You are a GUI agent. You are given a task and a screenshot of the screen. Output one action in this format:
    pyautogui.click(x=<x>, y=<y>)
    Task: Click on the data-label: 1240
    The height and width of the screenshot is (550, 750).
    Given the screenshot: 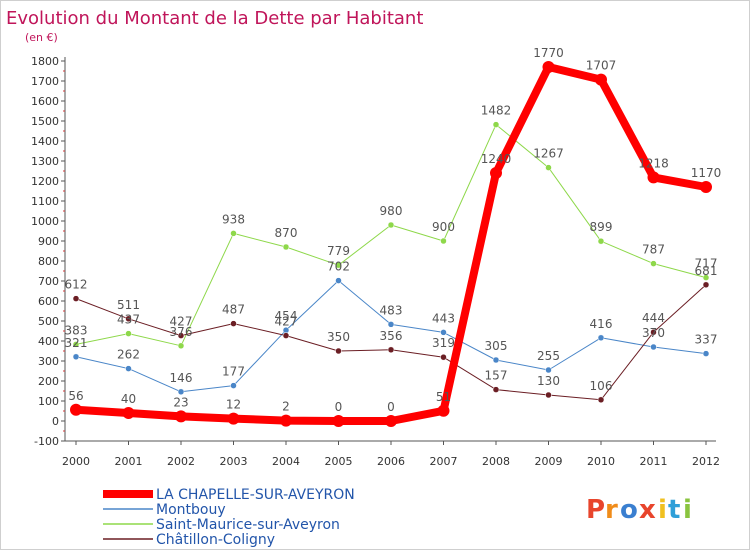 What is the action you would take?
    pyautogui.click(x=496, y=159)
    